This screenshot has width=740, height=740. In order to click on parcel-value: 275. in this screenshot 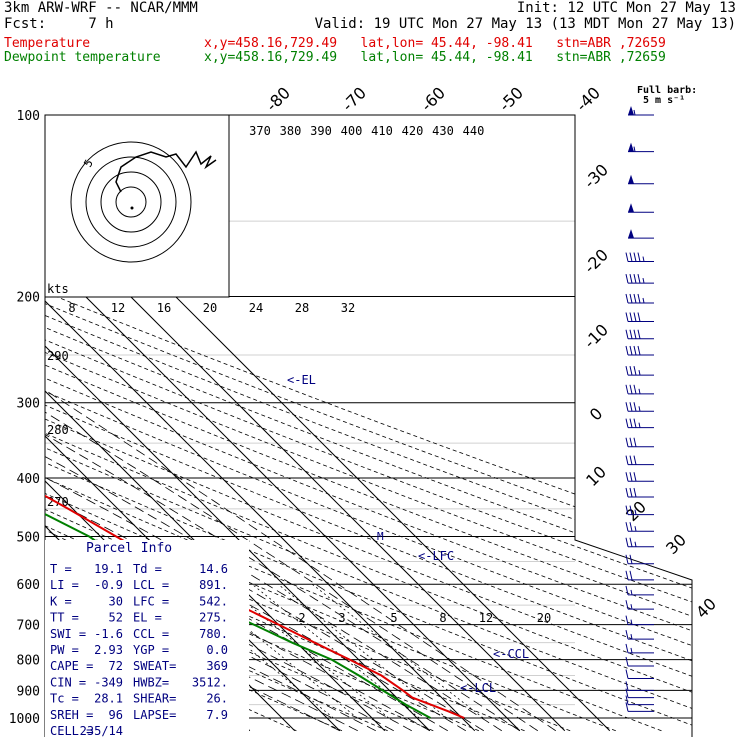, I will do `click(213, 618)`.